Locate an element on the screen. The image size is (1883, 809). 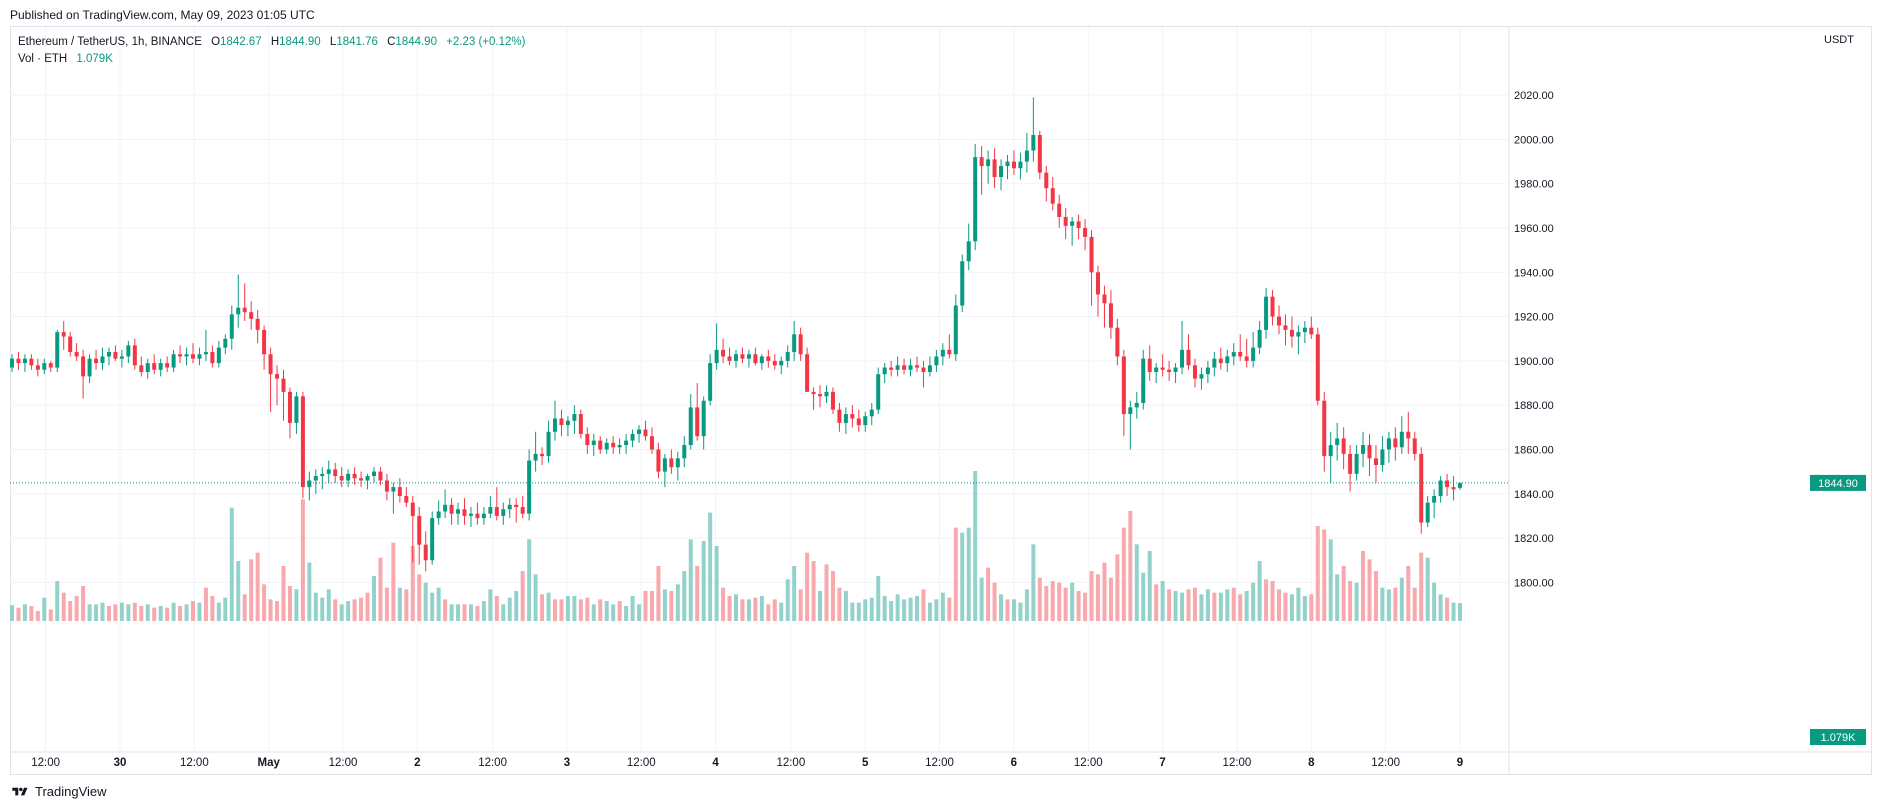
symbol-label: Ethereum / TetherUS, 1h, BINANCE is located at coordinates (110, 42).